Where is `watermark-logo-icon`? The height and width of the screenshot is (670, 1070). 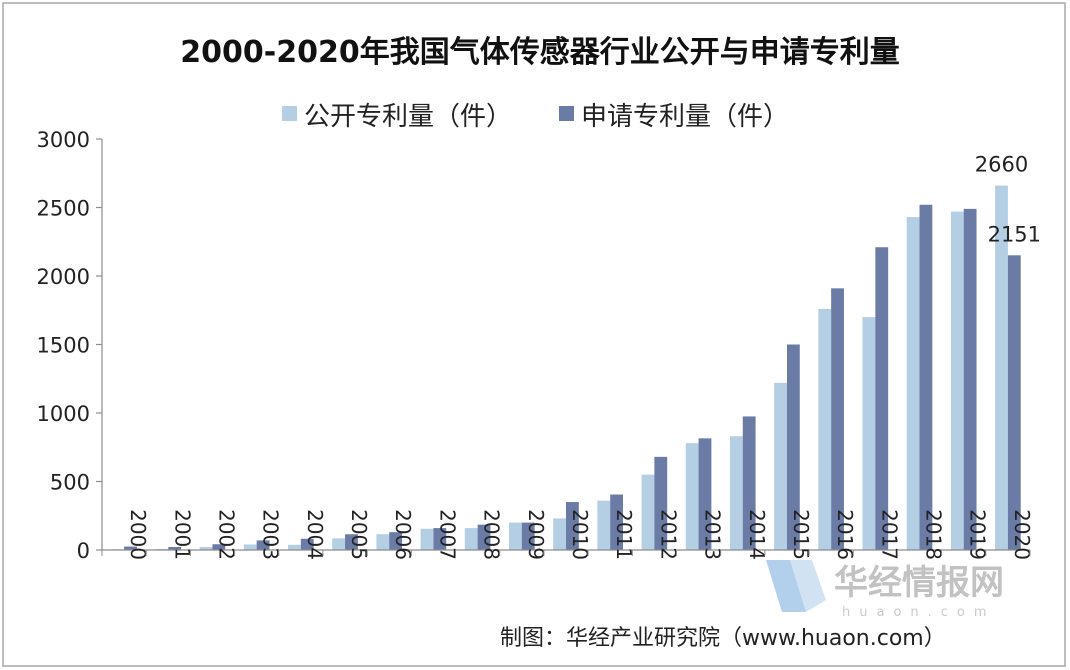
watermark-logo-icon is located at coordinates (796, 586).